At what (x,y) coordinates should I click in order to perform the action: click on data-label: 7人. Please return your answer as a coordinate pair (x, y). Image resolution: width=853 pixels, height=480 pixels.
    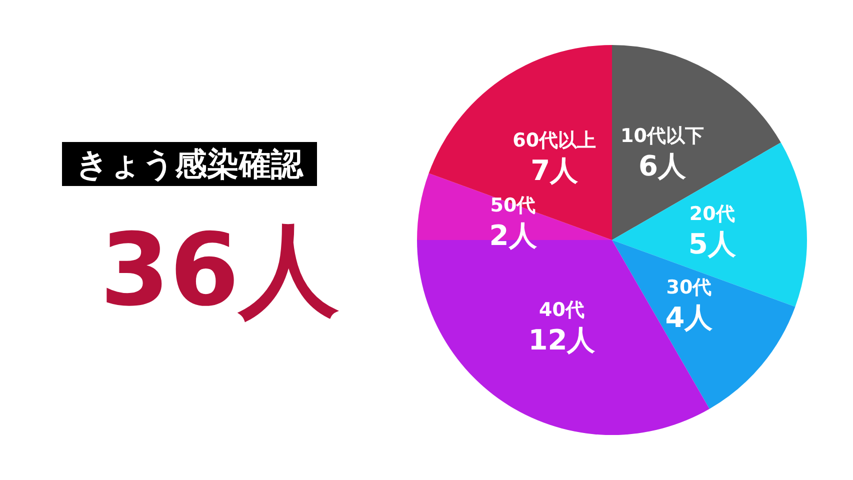
    Looking at the image, I should click on (555, 171).